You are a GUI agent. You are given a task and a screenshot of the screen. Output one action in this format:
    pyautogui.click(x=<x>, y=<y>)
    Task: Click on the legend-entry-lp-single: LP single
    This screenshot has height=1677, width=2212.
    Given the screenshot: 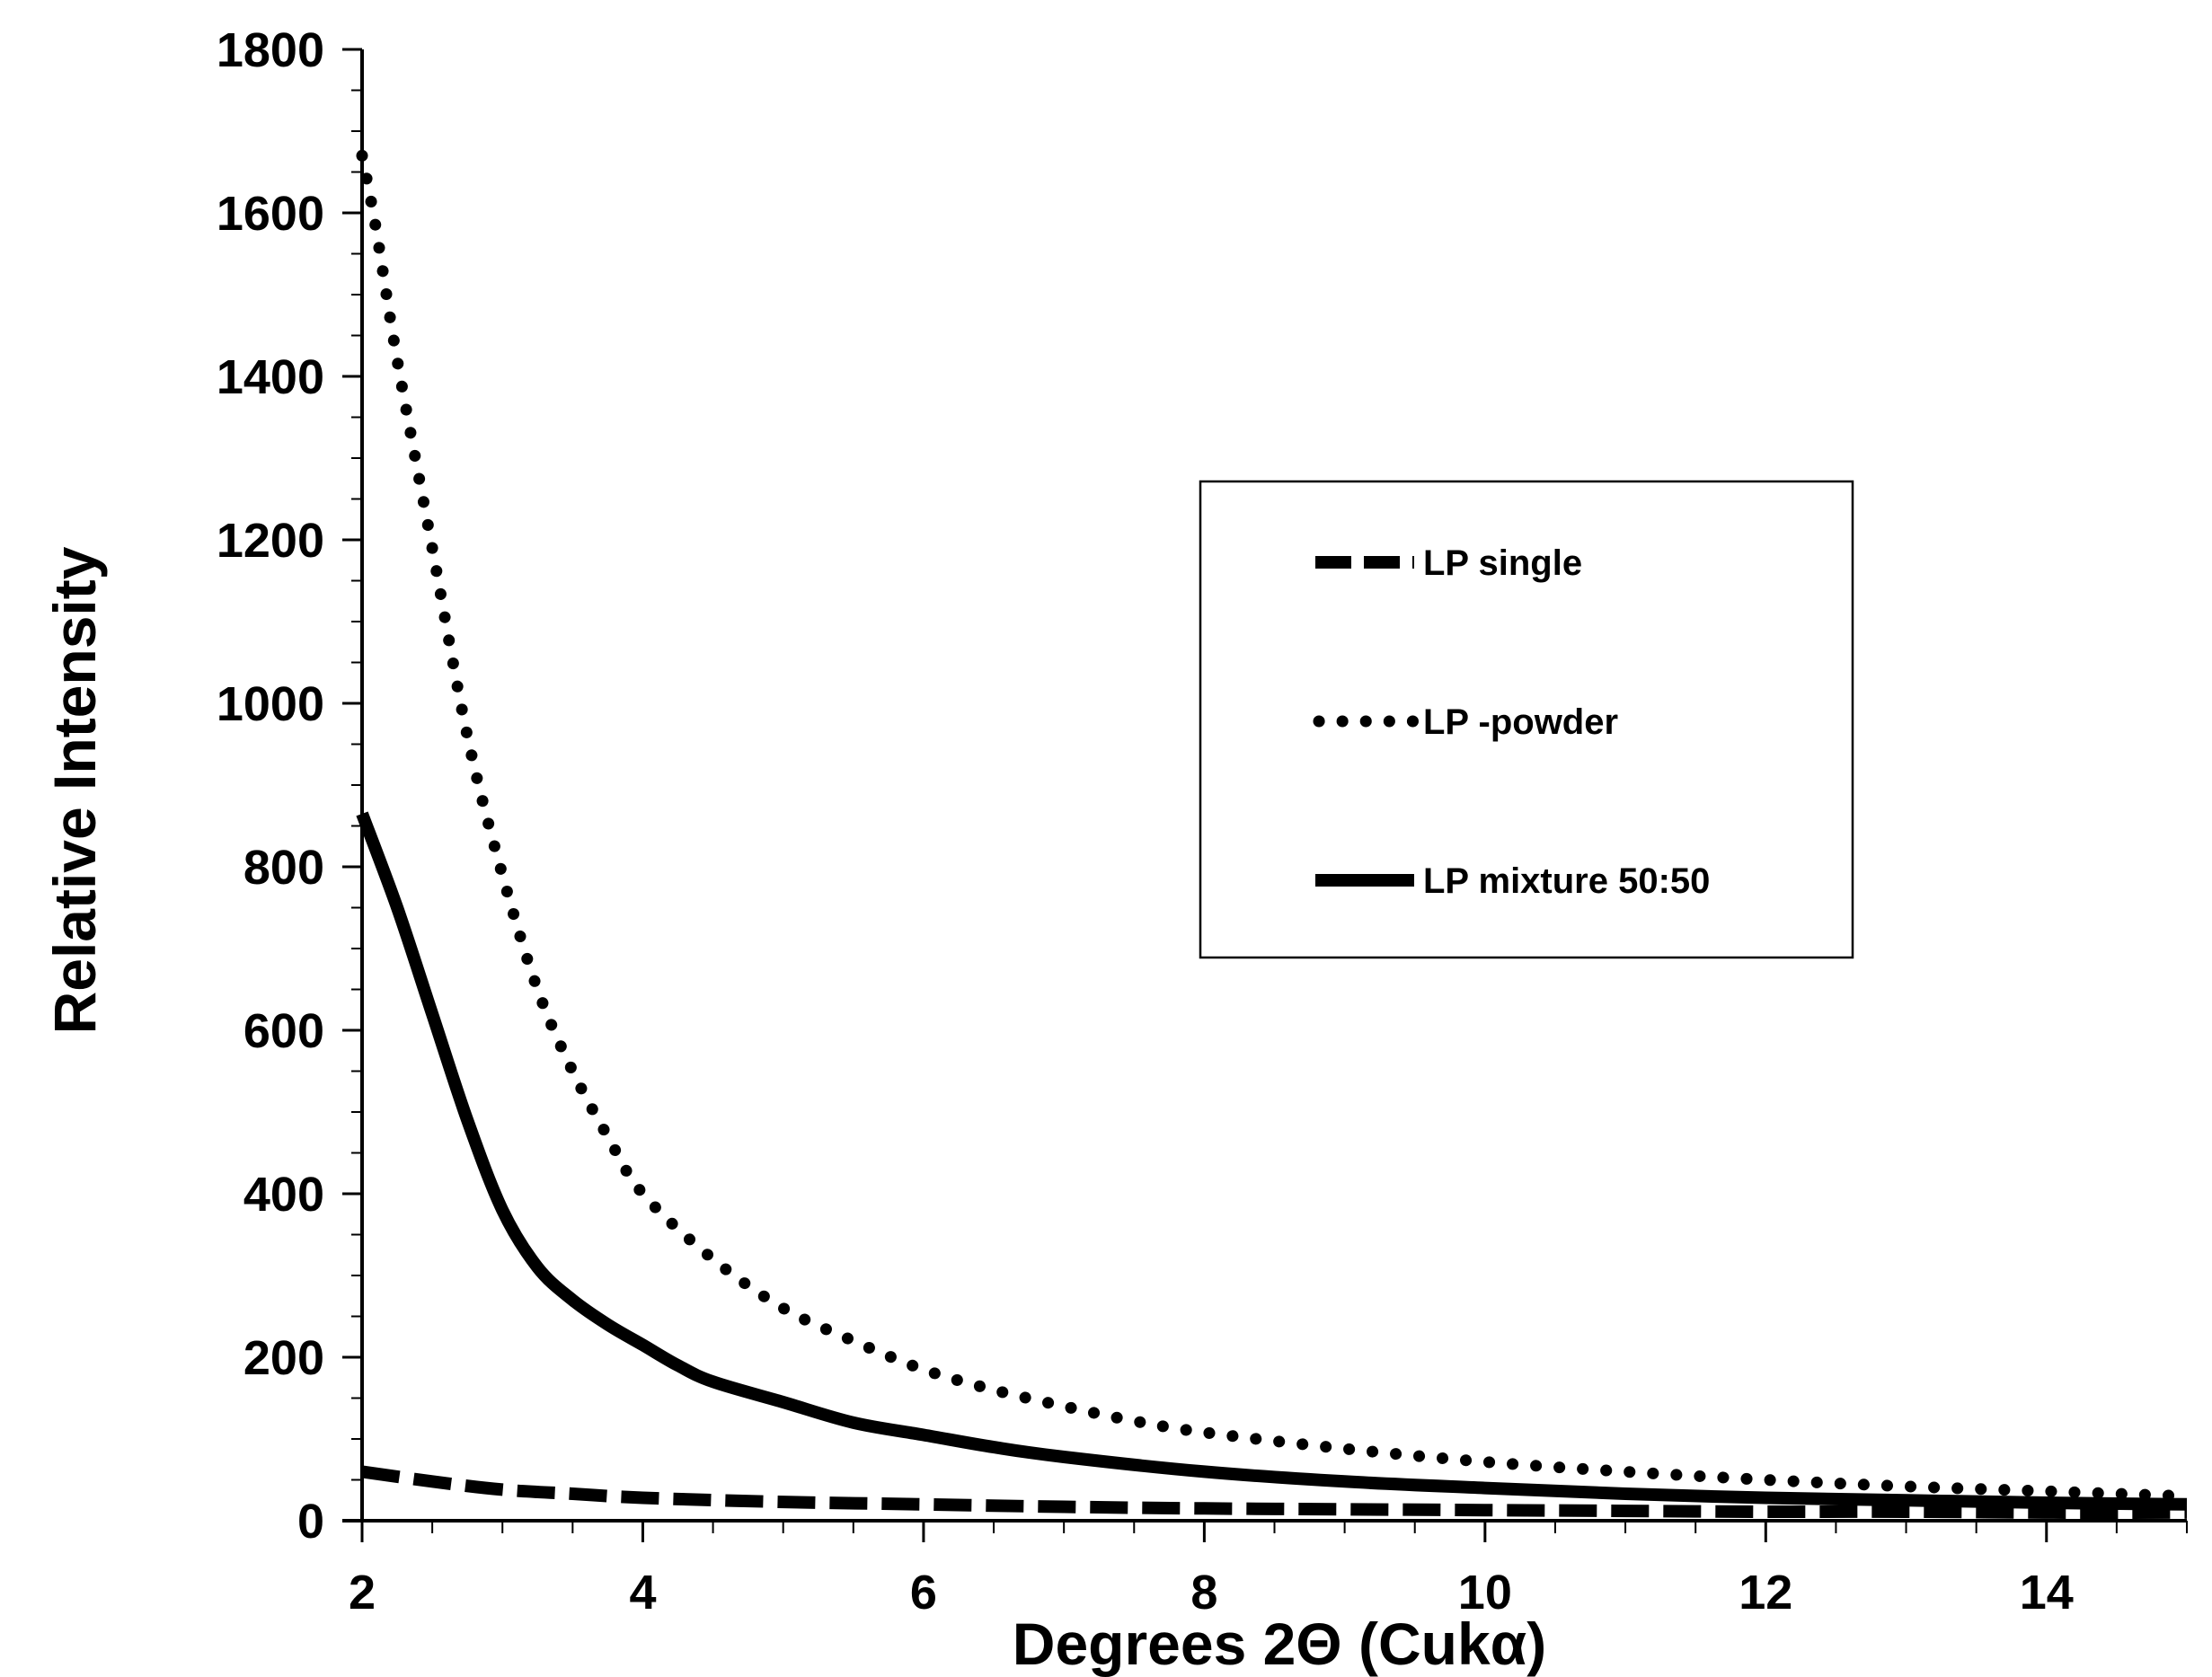 What is the action you would take?
    pyautogui.click(x=1448, y=563)
    